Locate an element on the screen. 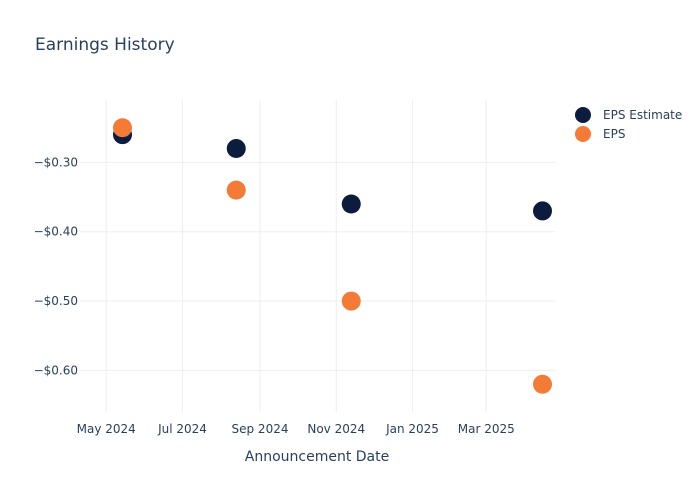  legend: EPS Estimate EPS is located at coordinates (628, 124).